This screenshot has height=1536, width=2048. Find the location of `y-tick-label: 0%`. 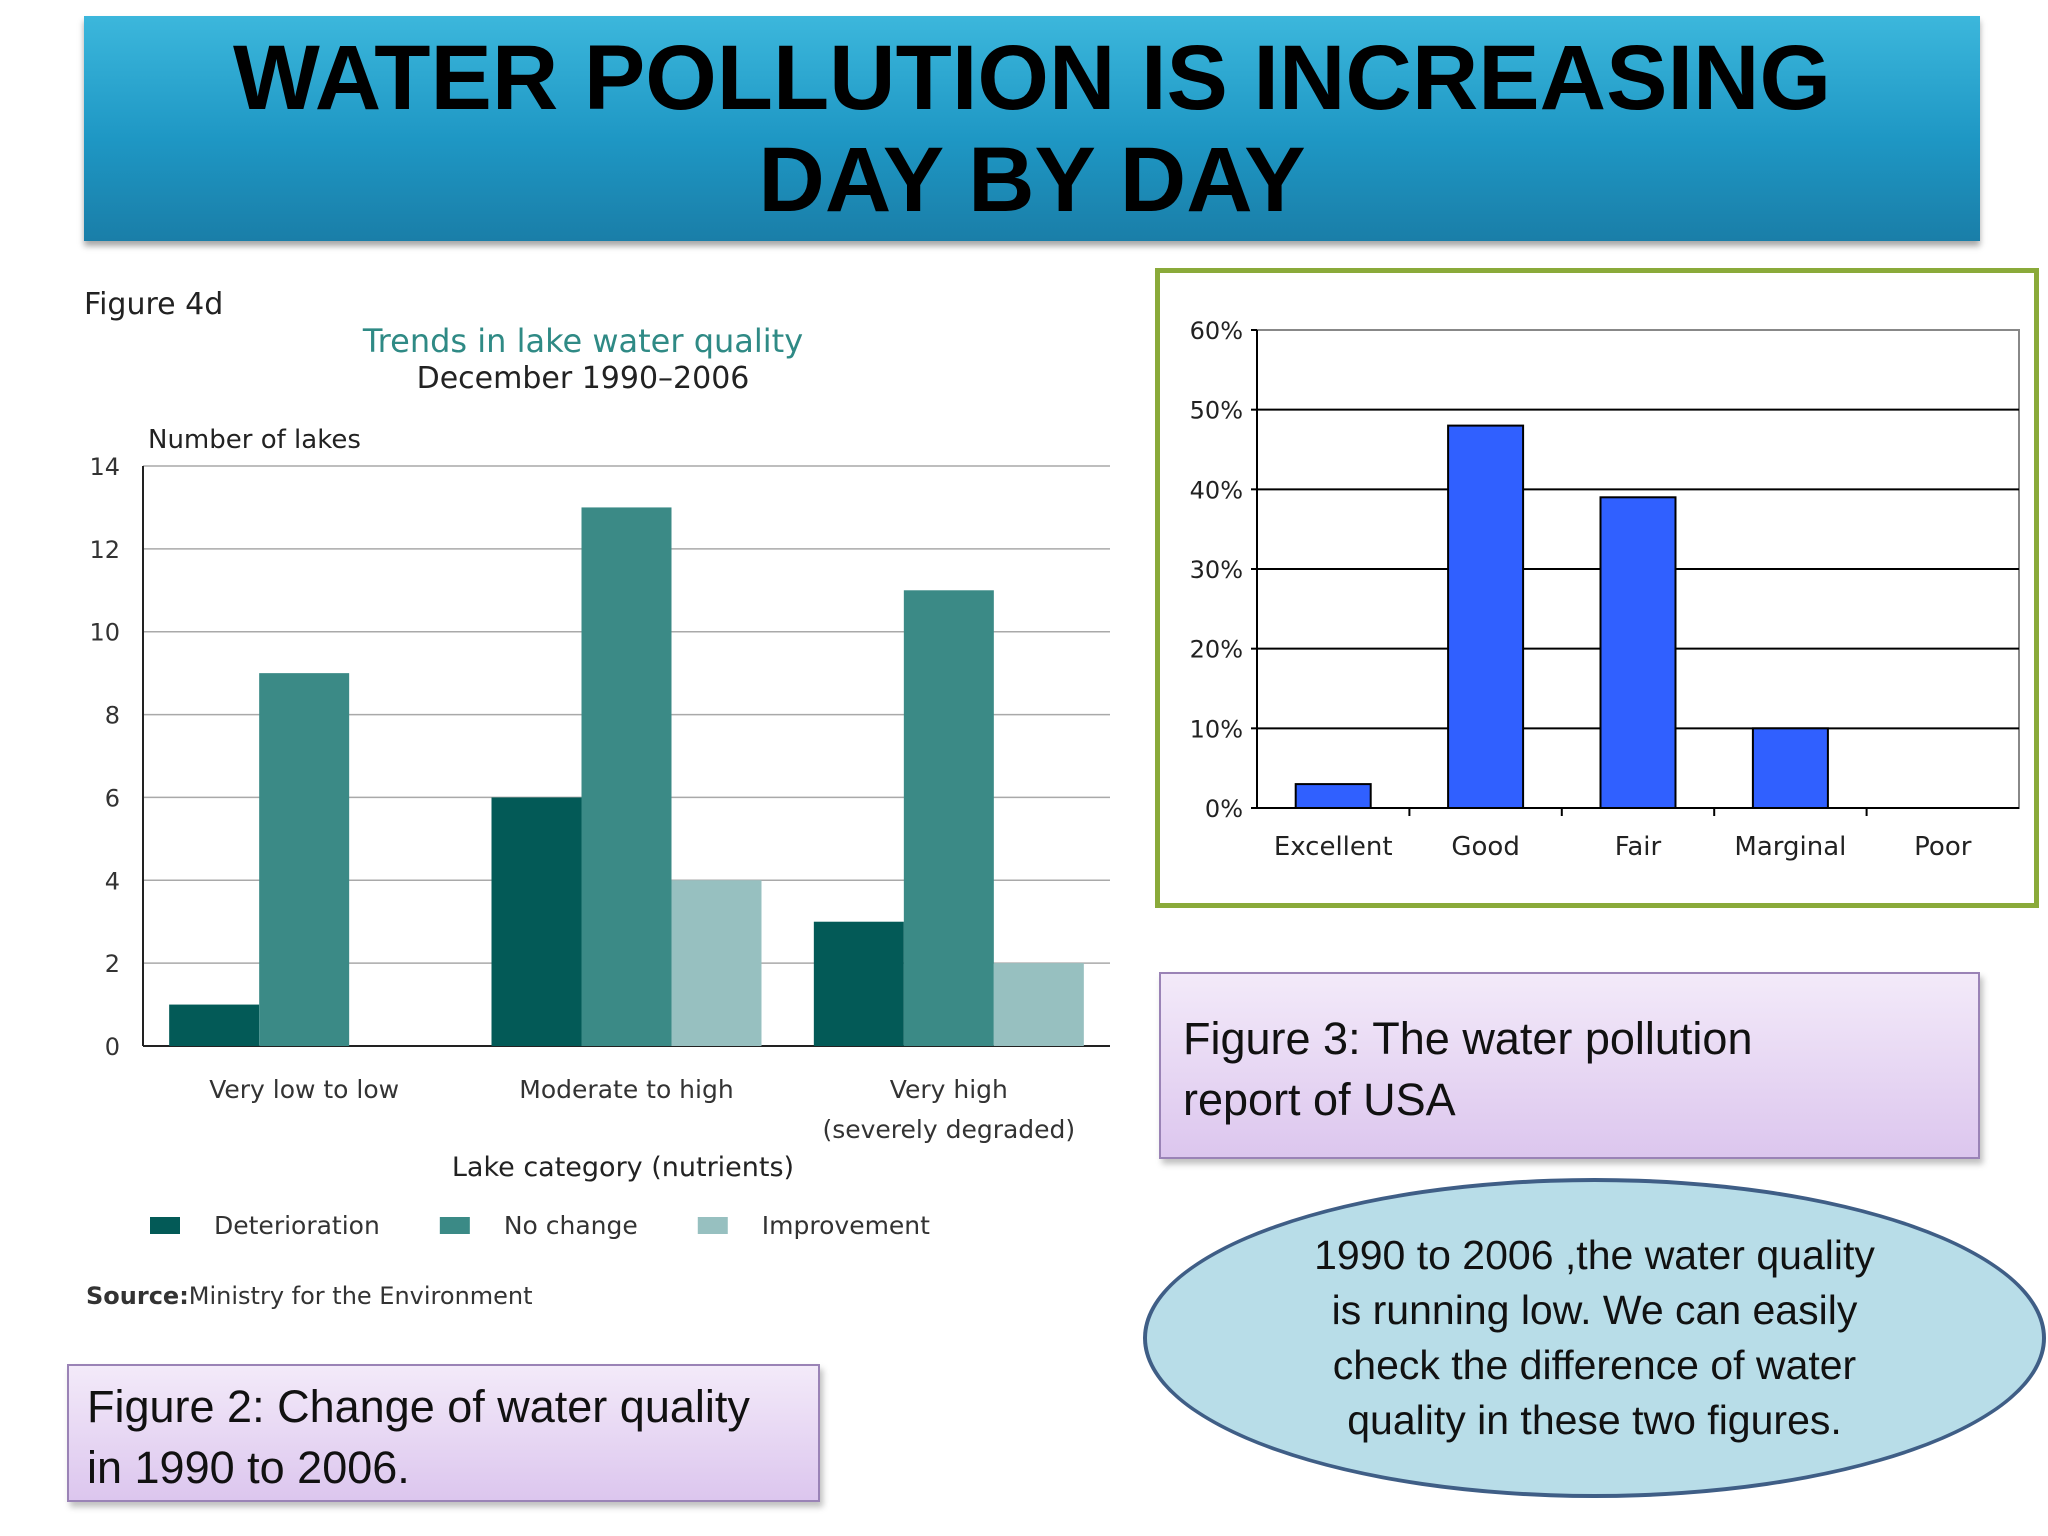

y-tick-label: 0% is located at coordinates (1224, 809).